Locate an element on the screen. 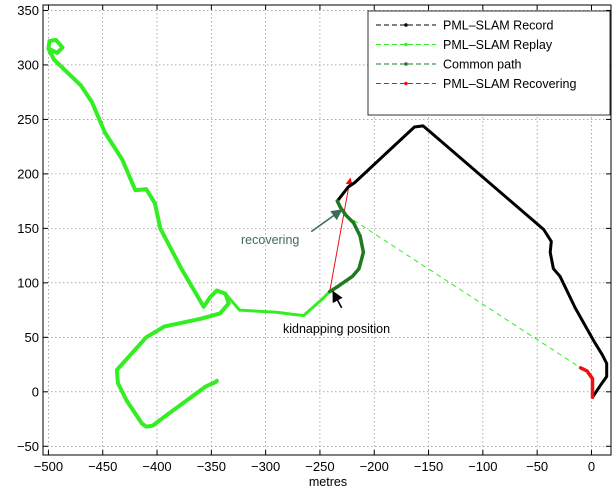 Image resolution: width=616 pixels, height=491 pixels. kidnapping-arrow is located at coordinates (337, 299).